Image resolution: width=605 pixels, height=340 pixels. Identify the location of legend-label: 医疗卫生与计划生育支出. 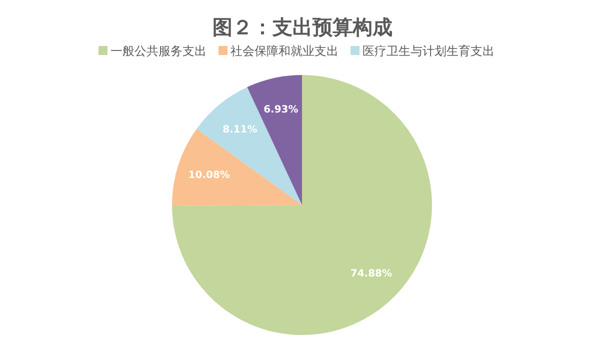
(428, 51).